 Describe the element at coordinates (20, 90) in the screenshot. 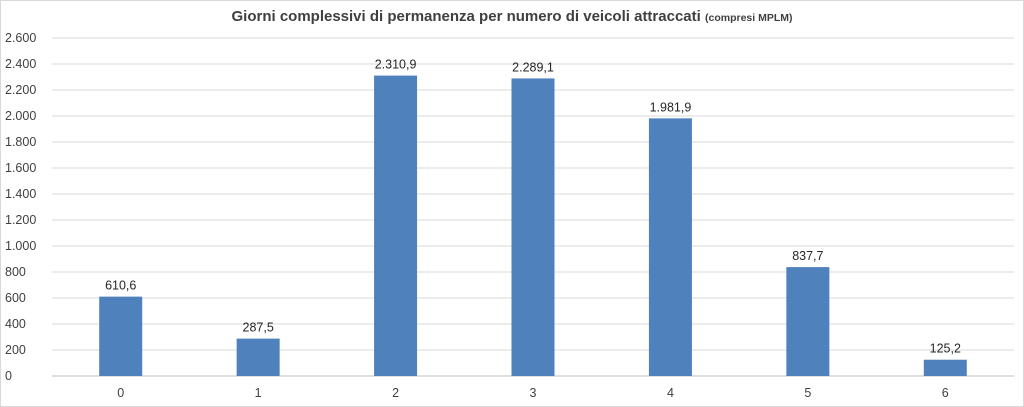

I see `y-tick-label: 2.200` at that location.